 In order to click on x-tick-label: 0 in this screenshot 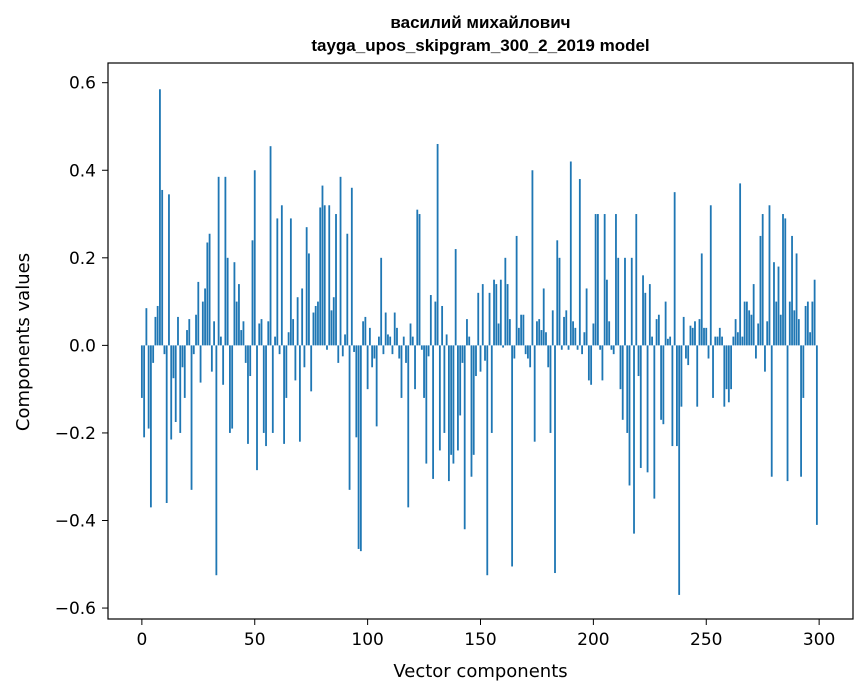, I will do `click(141, 640)`.